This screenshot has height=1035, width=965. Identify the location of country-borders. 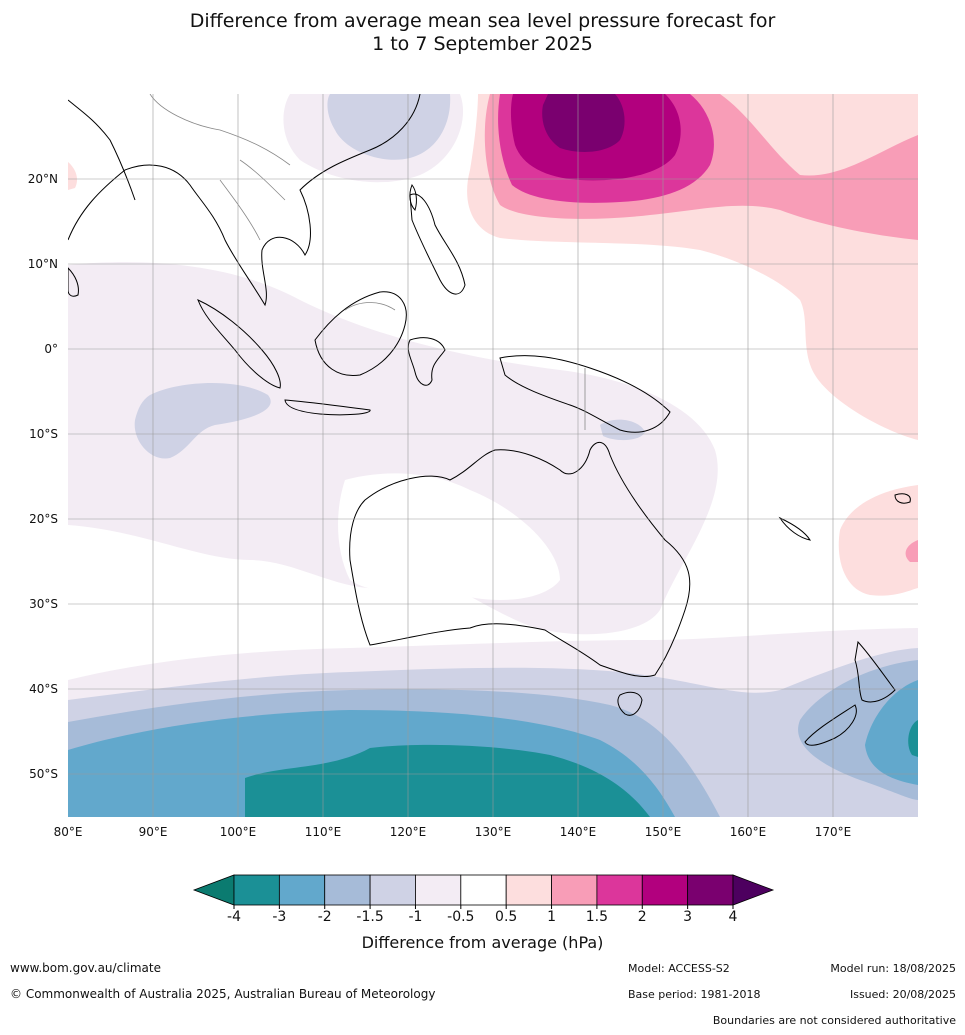
(367, 262).